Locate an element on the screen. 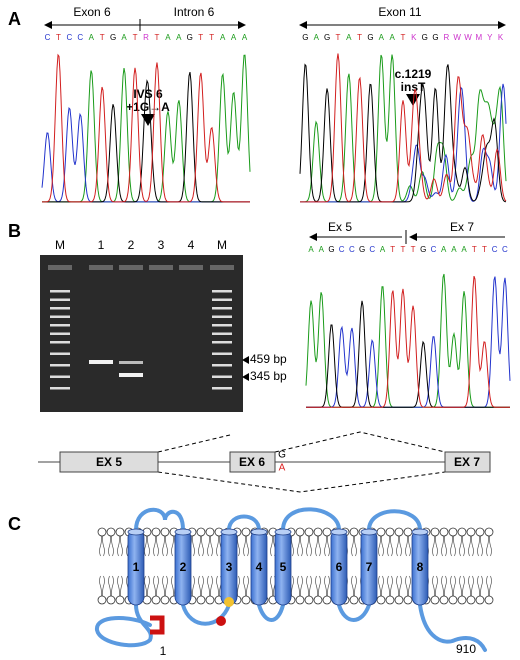 The image size is (520, 660). band is located at coordinates (101, 362).